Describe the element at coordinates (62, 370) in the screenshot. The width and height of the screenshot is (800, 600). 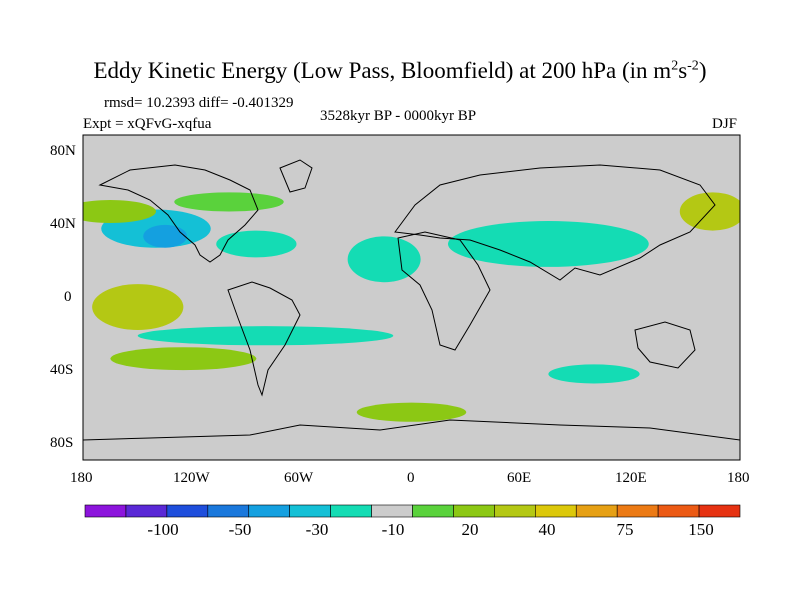
I see `lat-tick-40s: 40S` at that location.